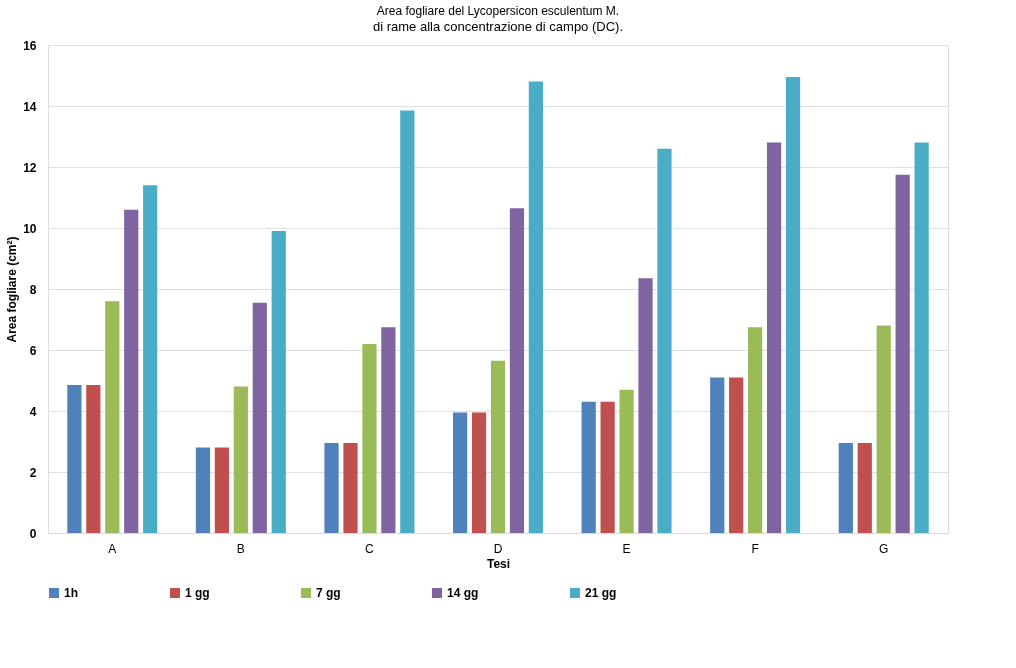 The width and height of the screenshot is (1016, 668). Describe the element at coordinates (370, 548) in the screenshot. I see `x-tick-label: C` at that location.